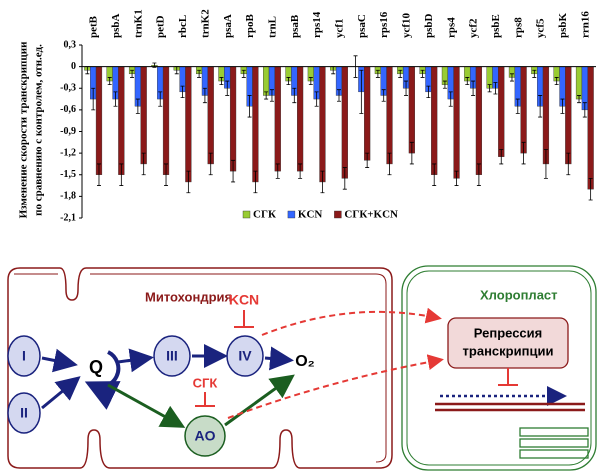 The height and width of the screenshot is (474, 600). Describe the element at coordinates (24, 413) in the screenshot. I see `node-label: II` at that location.